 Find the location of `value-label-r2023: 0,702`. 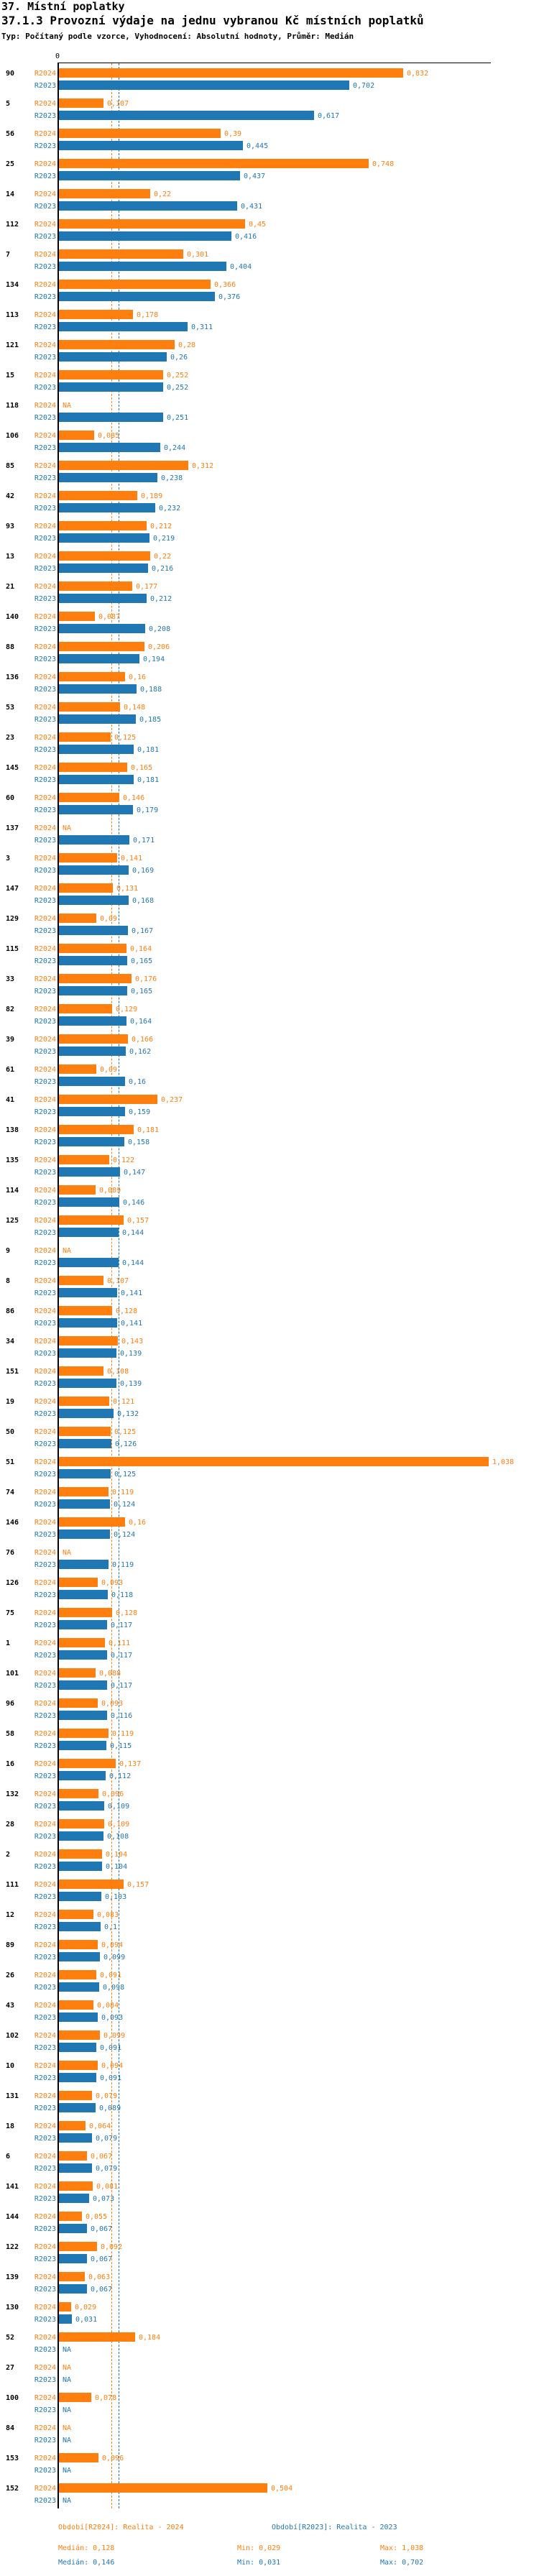

value-label-r2023: 0,702 is located at coordinates (364, 86).